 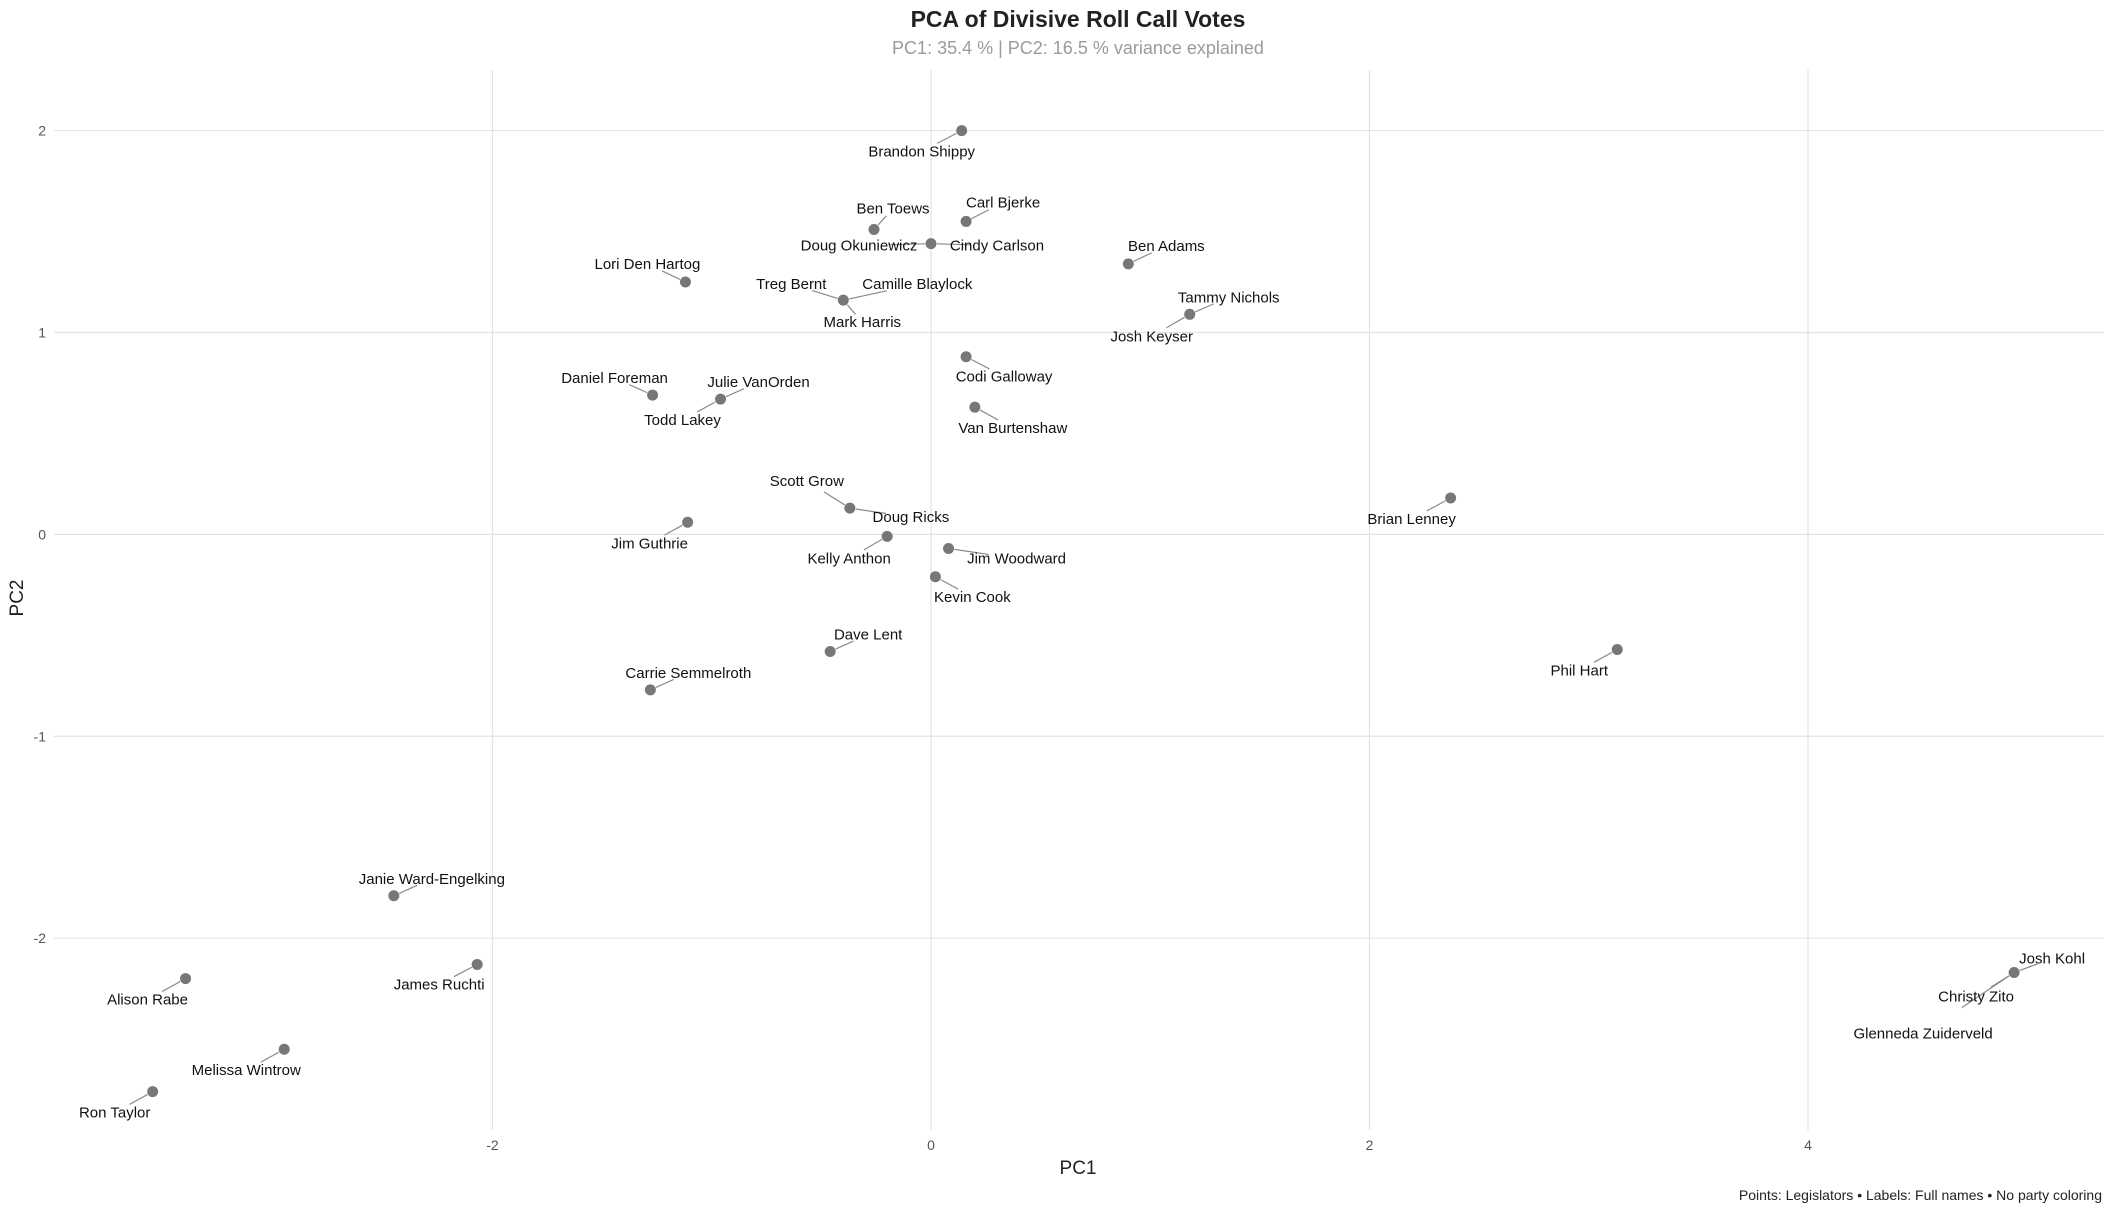 What do you see at coordinates (972, 597) in the screenshot?
I see `point-label: Kevin Cook` at bounding box center [972, 597].